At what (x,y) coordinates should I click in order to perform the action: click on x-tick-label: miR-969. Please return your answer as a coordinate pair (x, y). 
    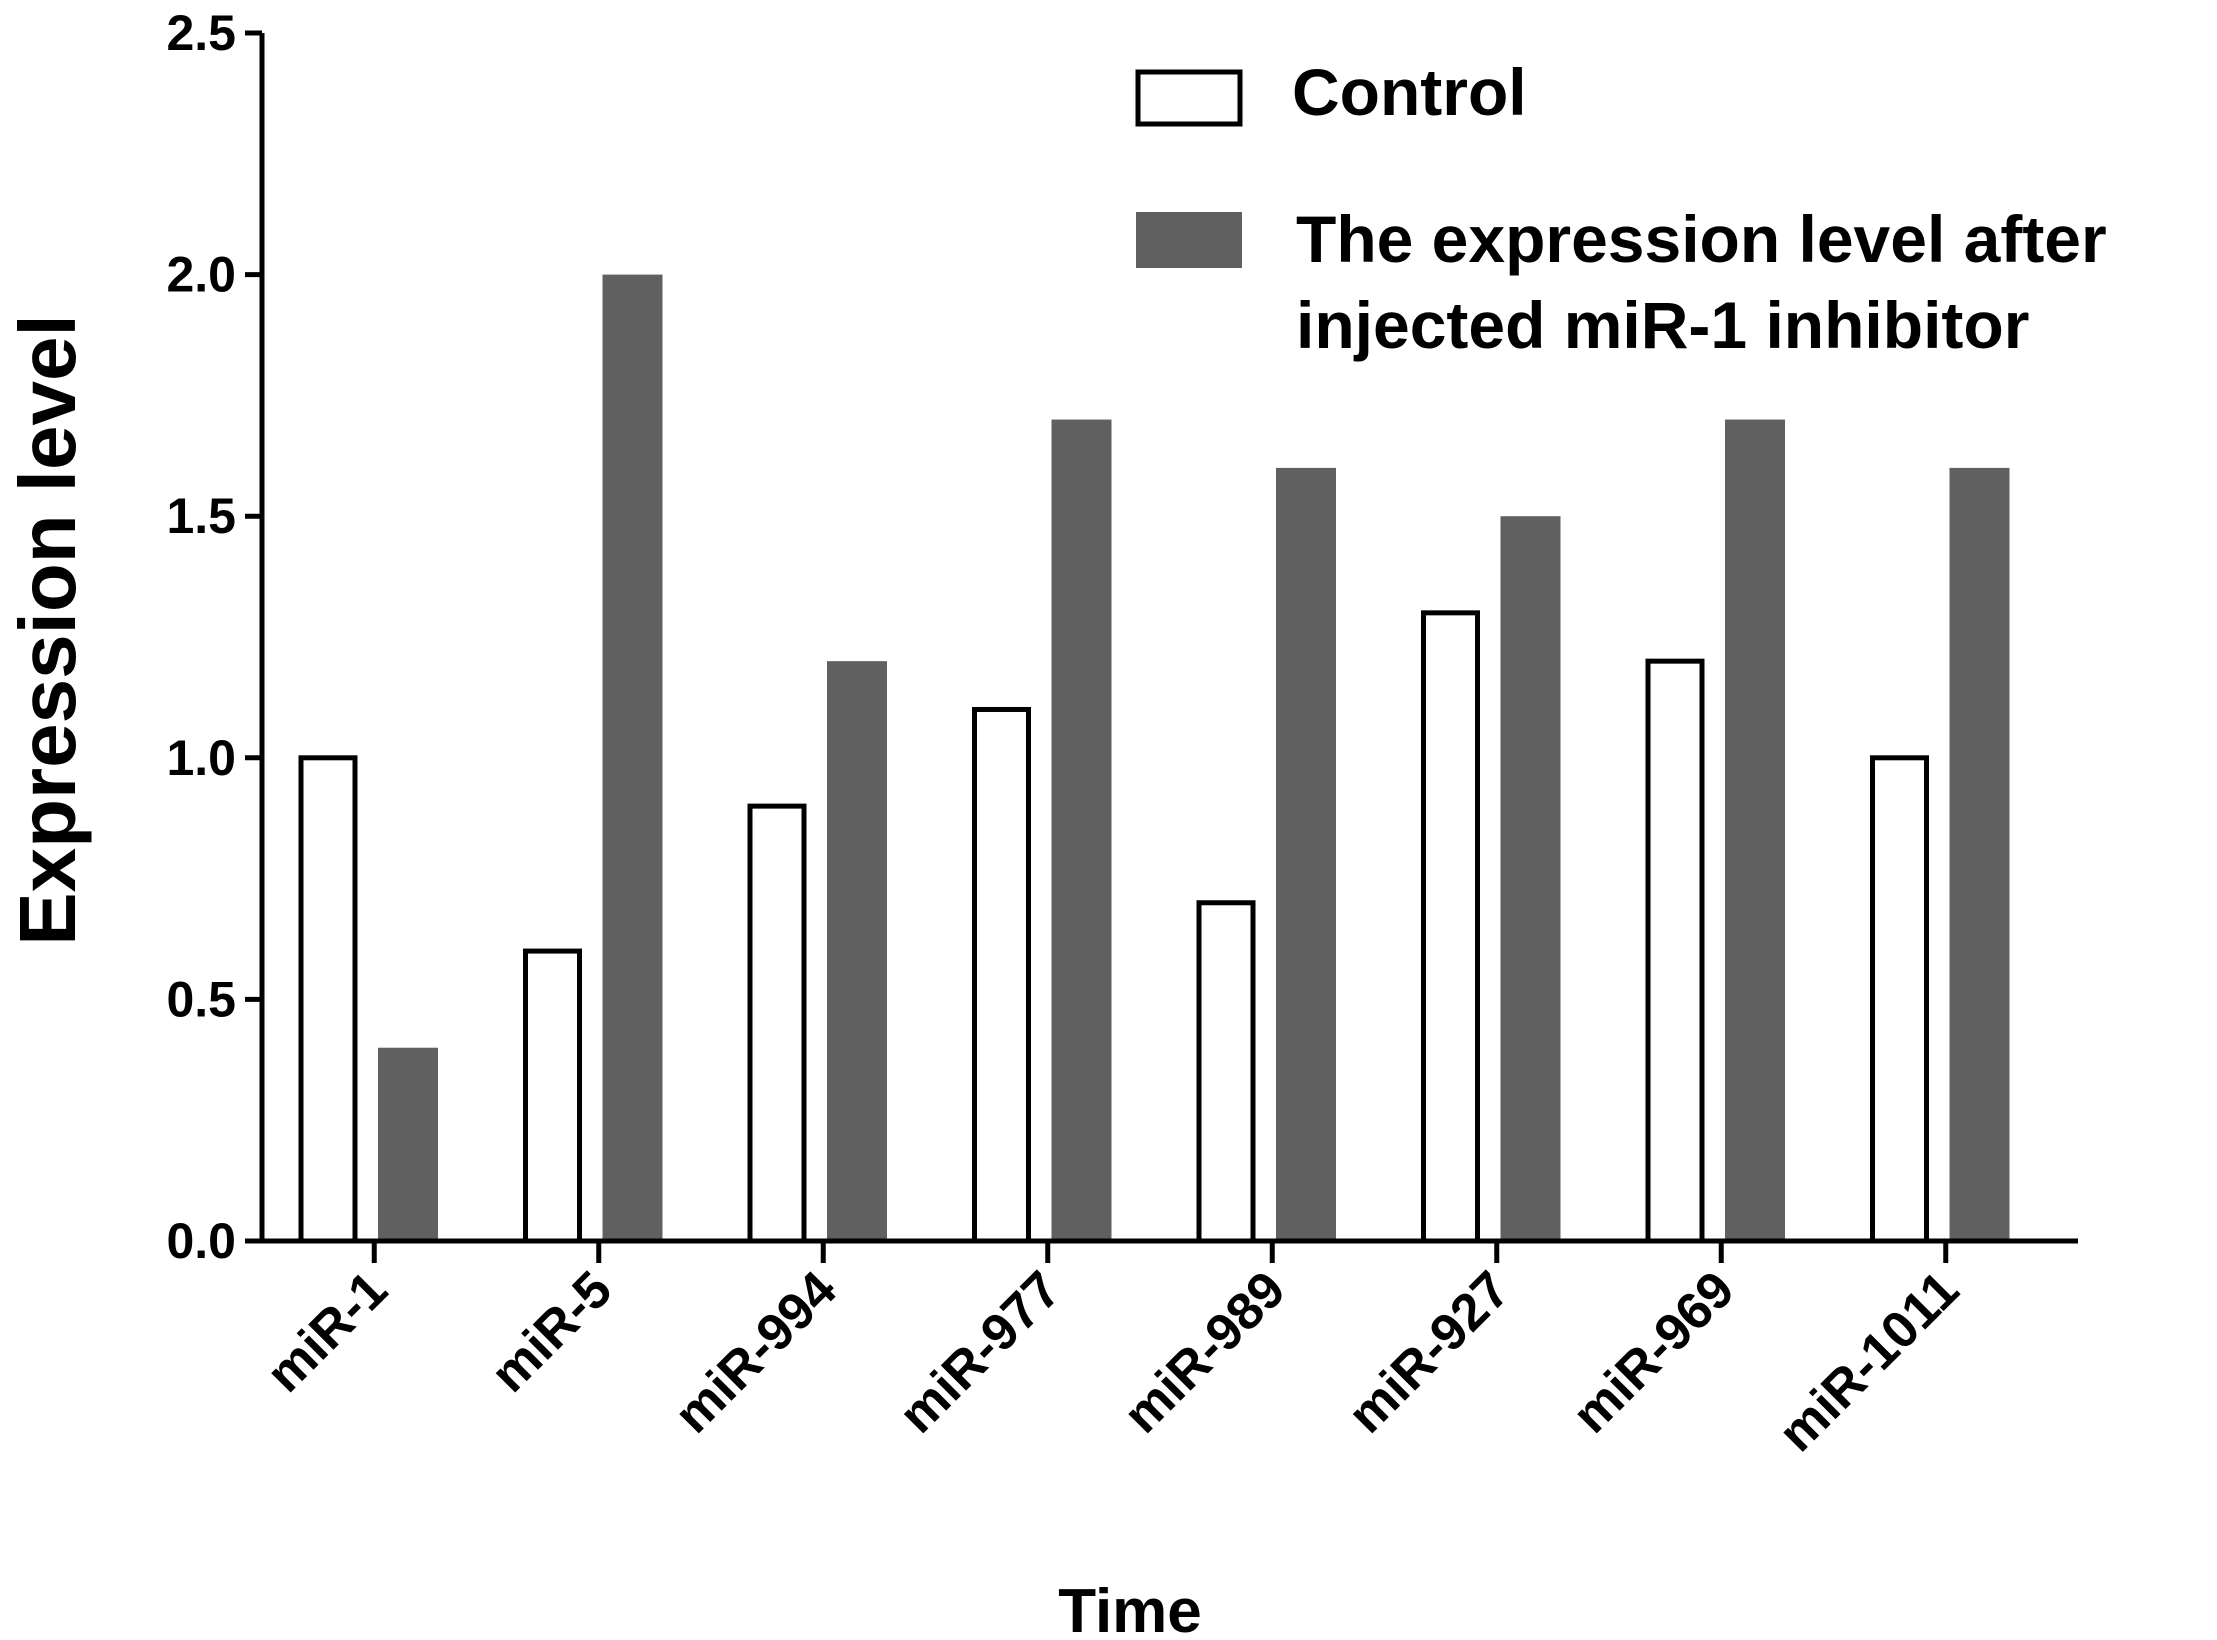
    Looking at the image, I should click on (1654, 1352).